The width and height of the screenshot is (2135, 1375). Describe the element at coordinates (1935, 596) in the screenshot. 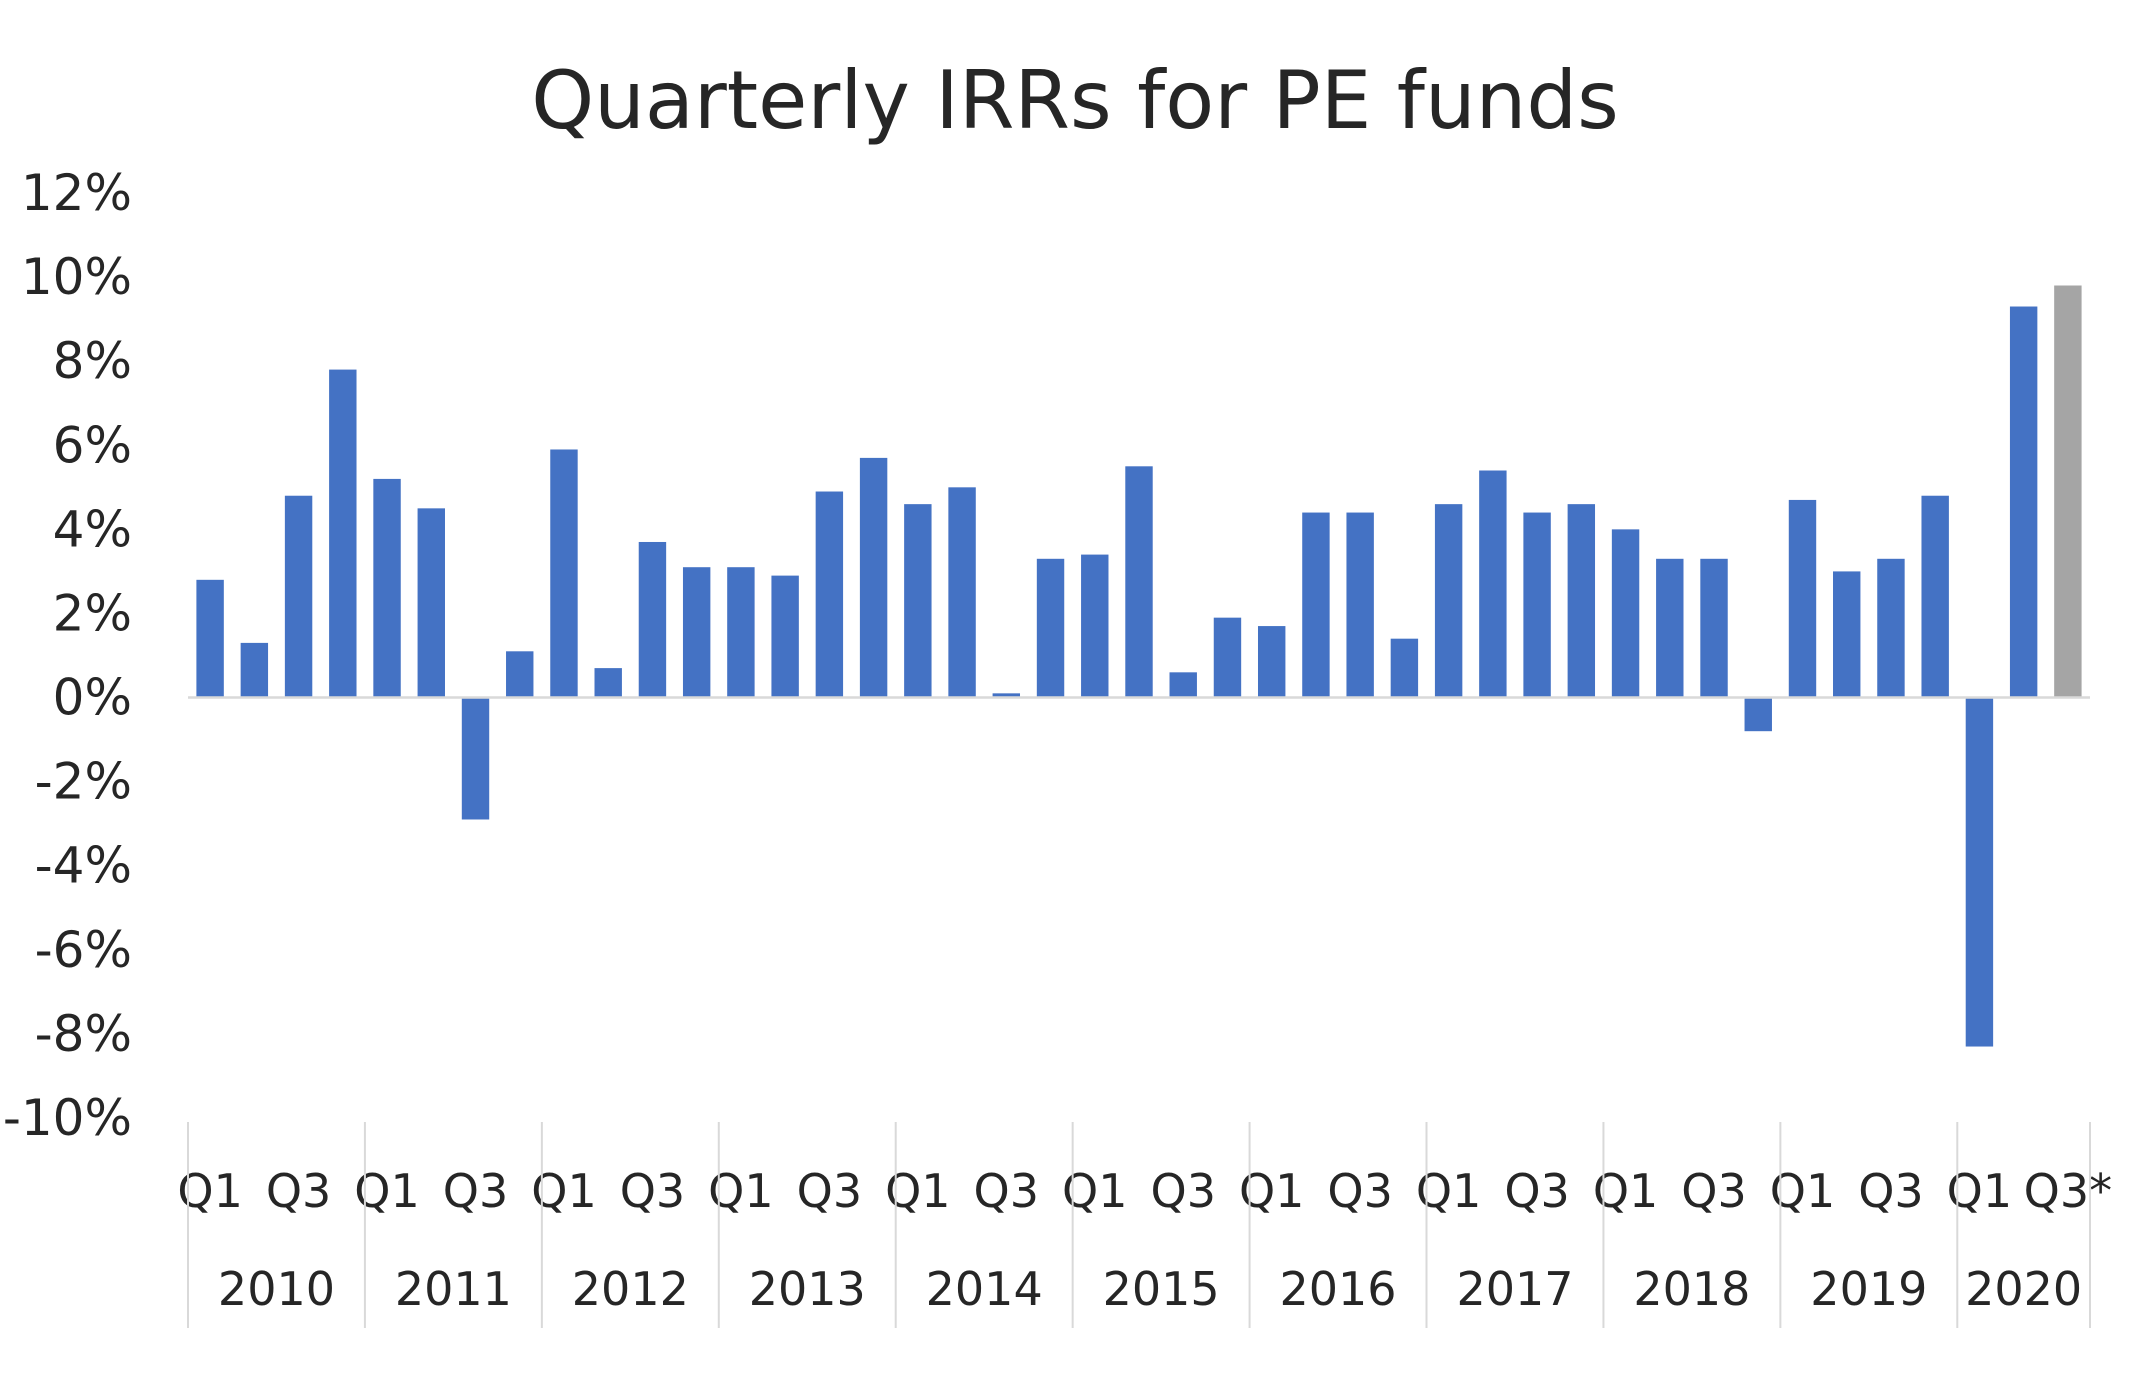

I see `bar-2019-q4` at that location.